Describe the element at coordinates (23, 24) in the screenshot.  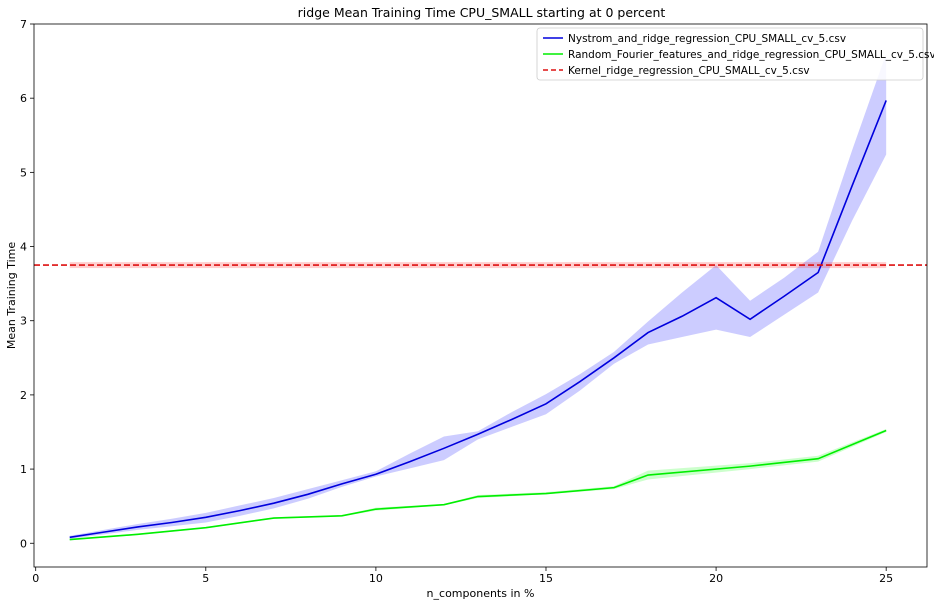
I see `y-tick-label: 7` at that location.